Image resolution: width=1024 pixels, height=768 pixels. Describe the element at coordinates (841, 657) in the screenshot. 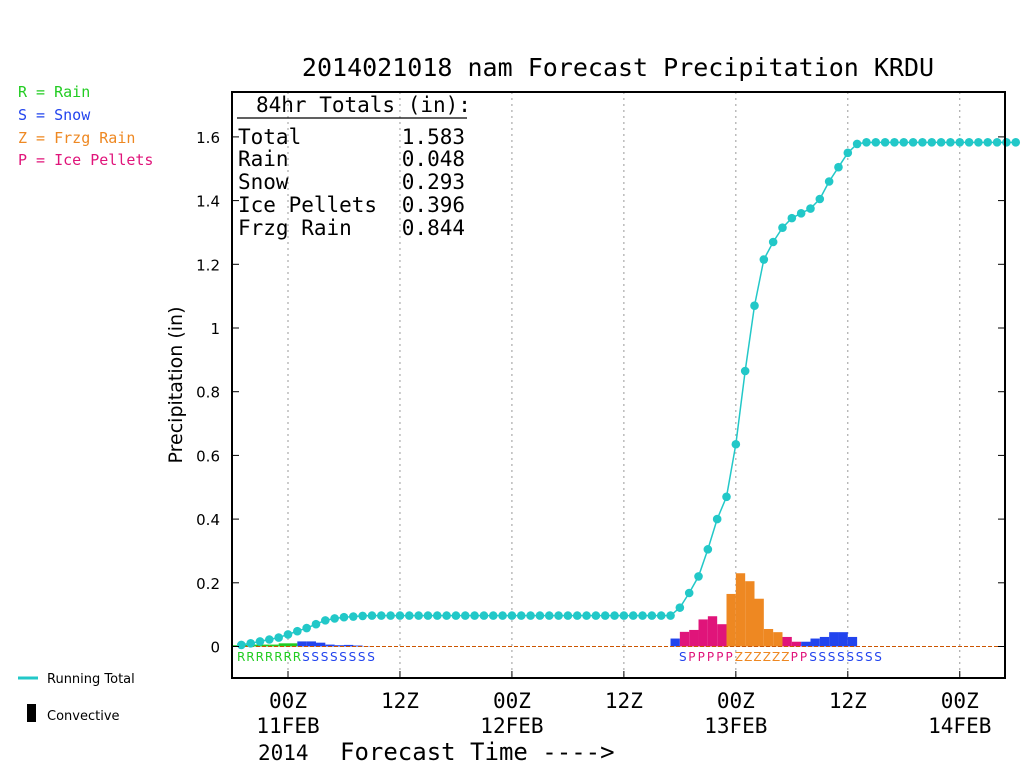

I see `type-letter-right-17: S` at that location.